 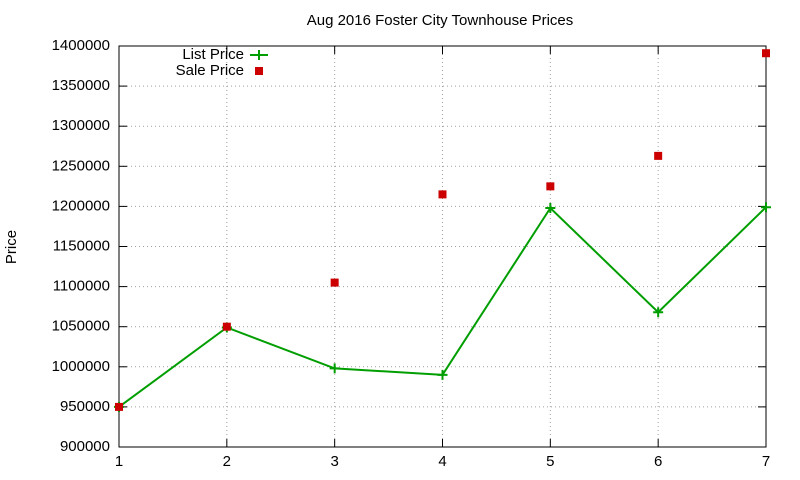 What do you see at coordinates (81, 165) in the screenshot?
I see `y-tick-label: 1250000` at bounding box center [81, 165].